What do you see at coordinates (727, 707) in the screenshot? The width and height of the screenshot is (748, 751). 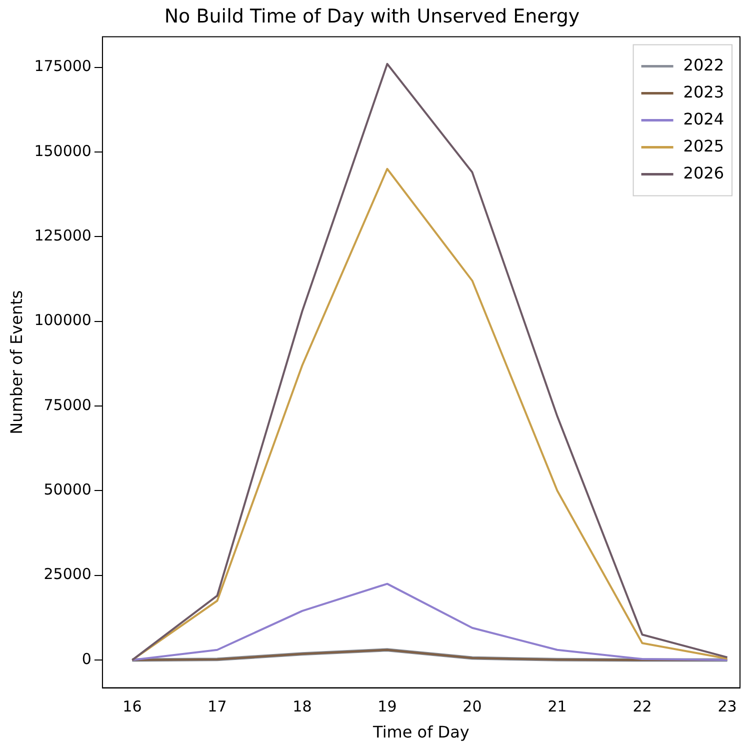 I see `x-tick-label: 23` at bounding box center [727, 707].